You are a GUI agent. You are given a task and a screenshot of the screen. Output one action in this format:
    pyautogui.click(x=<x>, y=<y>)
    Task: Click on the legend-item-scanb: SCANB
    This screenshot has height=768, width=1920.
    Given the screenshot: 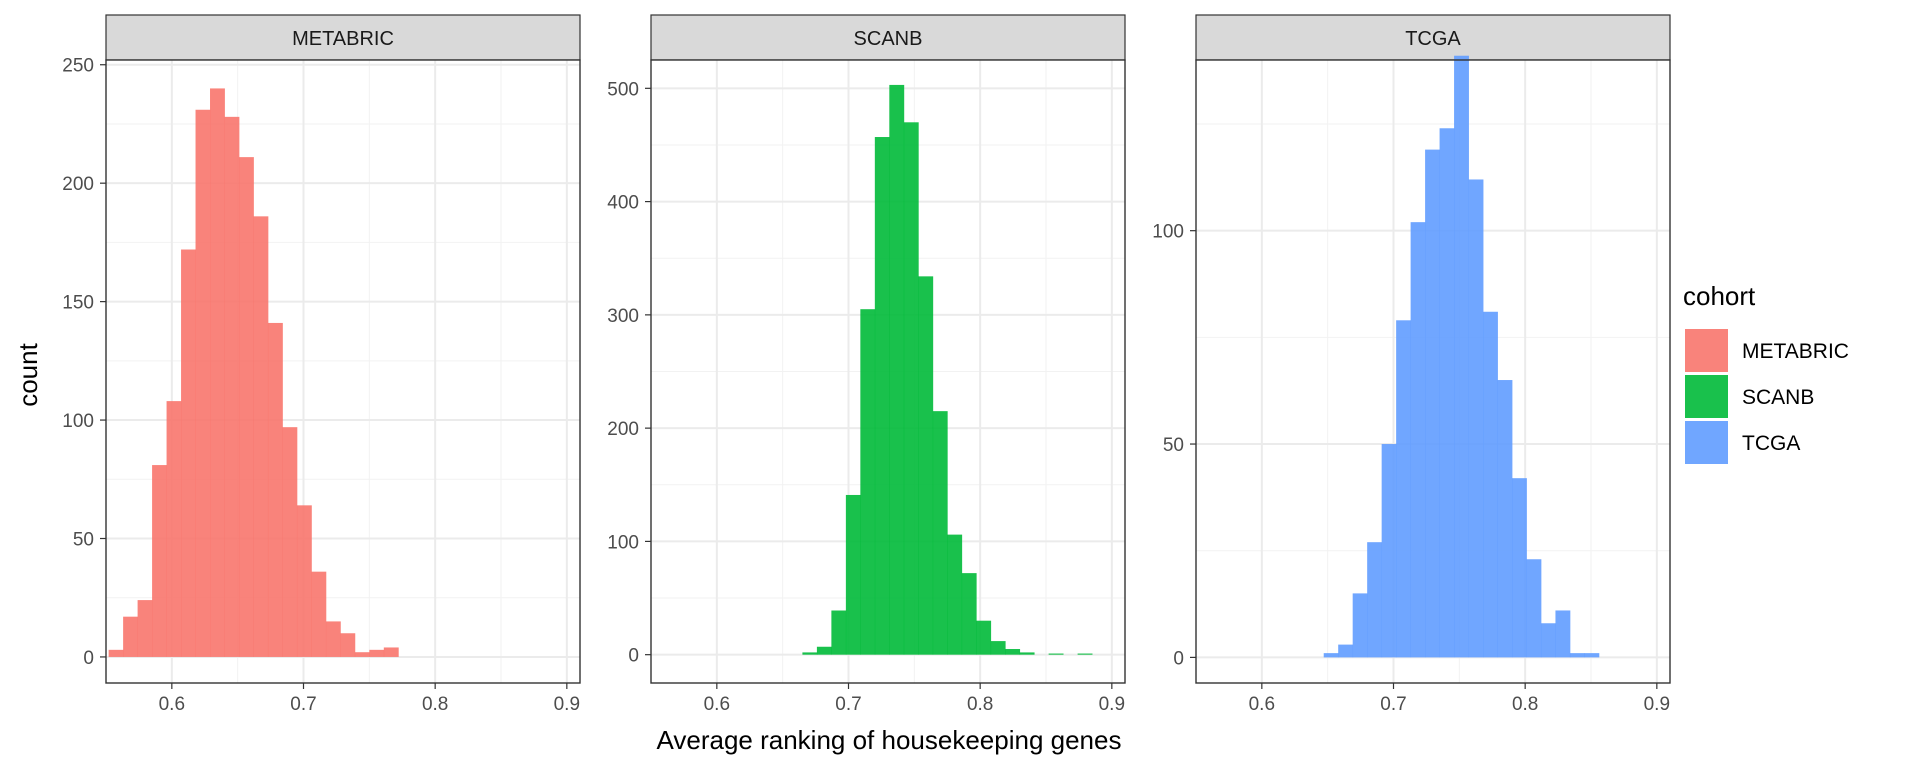 What is the action you would take?
    pyautogui.click(x=1749, y=396)
    